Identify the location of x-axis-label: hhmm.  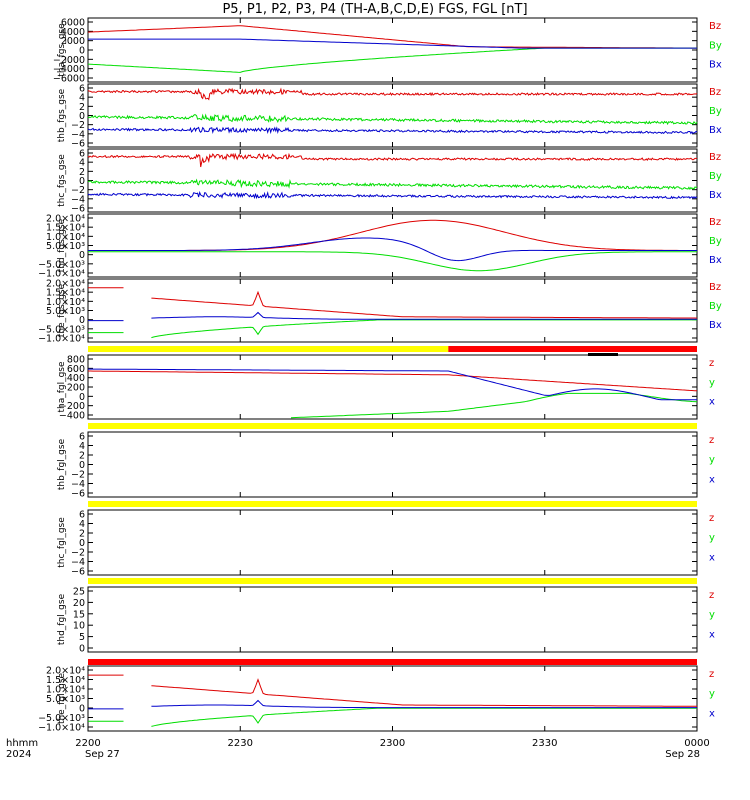
(22, 743).